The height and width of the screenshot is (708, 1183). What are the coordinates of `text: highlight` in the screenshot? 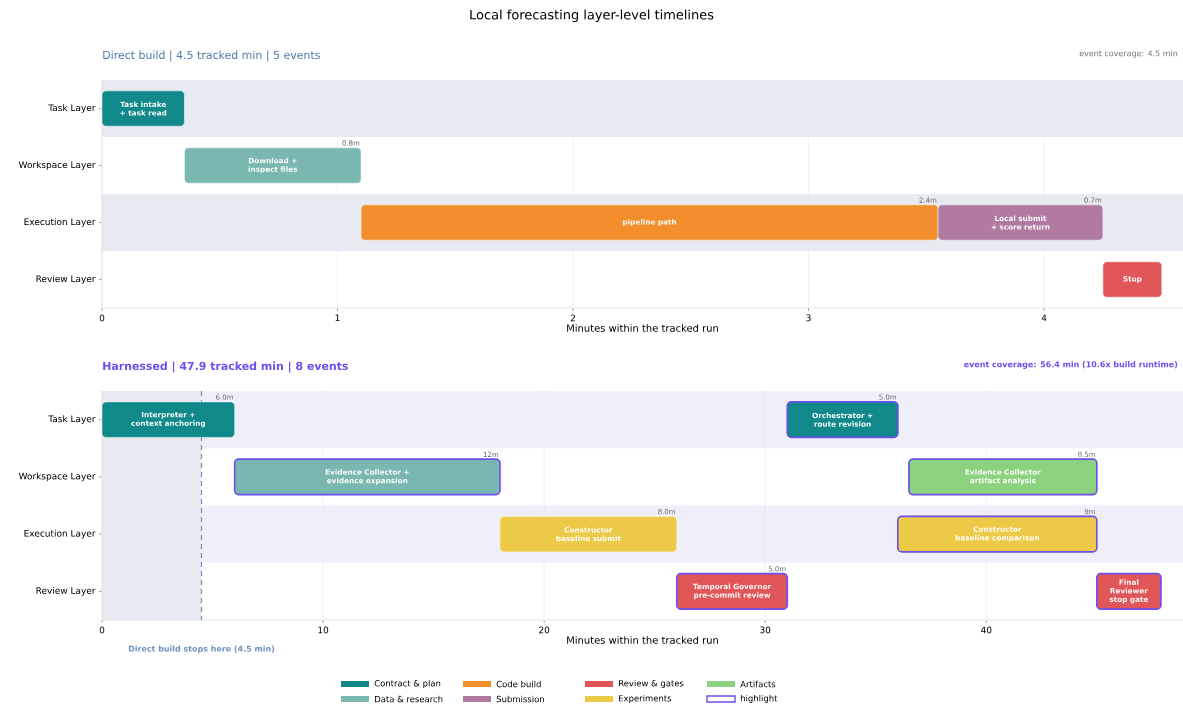 It's located at (759, 699).